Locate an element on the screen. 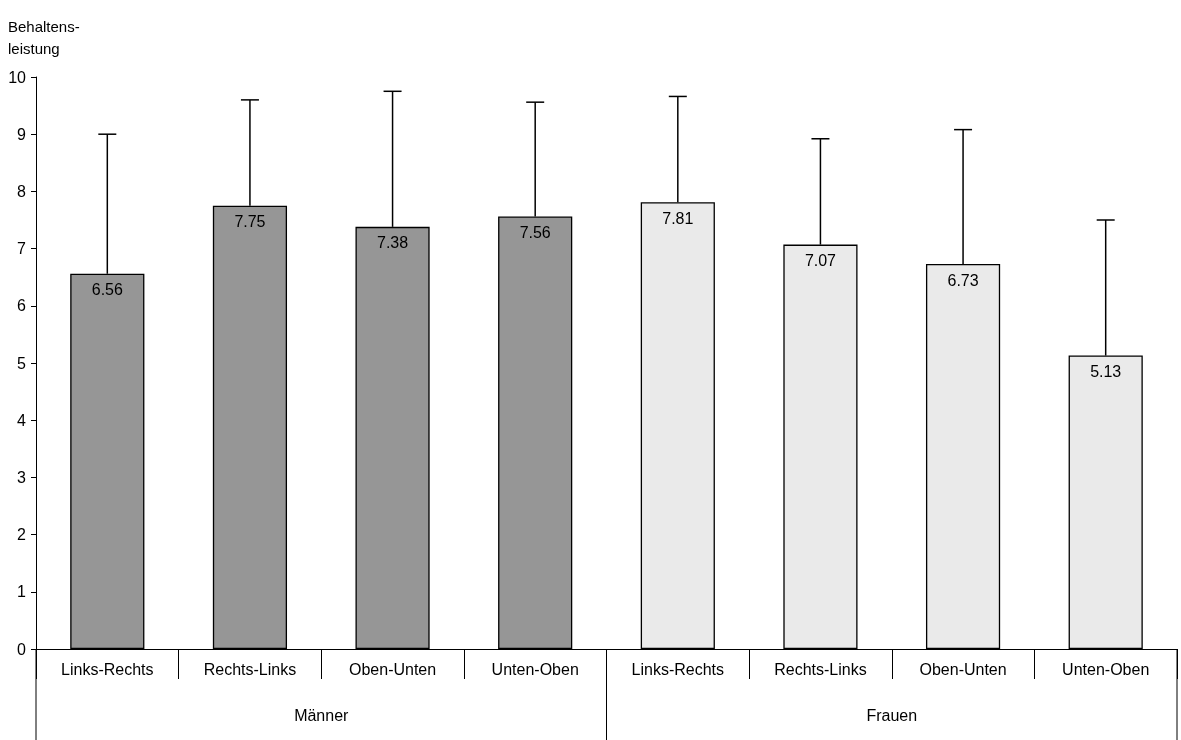  y-tick-label: 7 is located at coordinates (22, 249).